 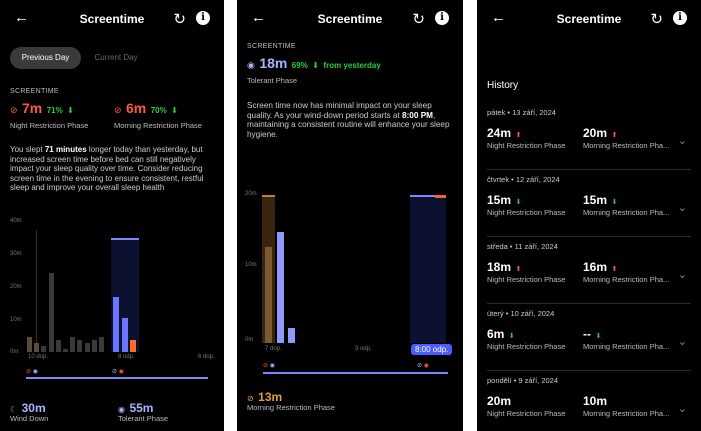 What do you see at coordinates (595, 267) in the screenshot?
I see `morning-value: 16m` at bounding box center [595, 267].